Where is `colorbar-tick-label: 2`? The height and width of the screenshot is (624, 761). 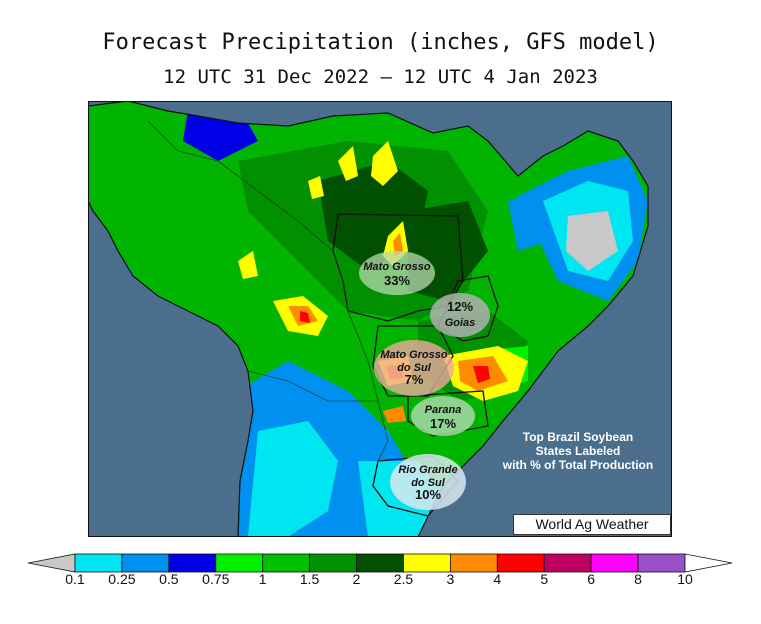
colorbar-tick-label: 2 is located at coordinates (356, 579).